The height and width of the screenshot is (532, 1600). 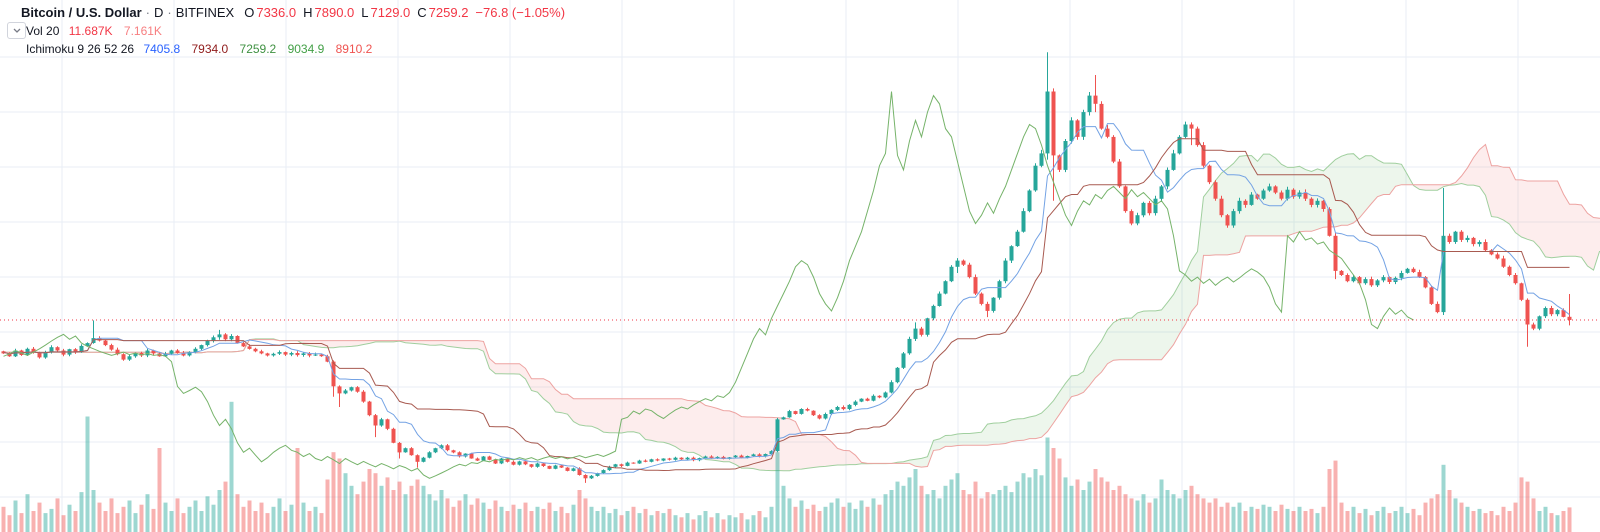 What do you see at coordinates (106, 49) in the screenshot?
I see `ichimoku-params: 9 26 52 26` at bounding box center [106, 49].